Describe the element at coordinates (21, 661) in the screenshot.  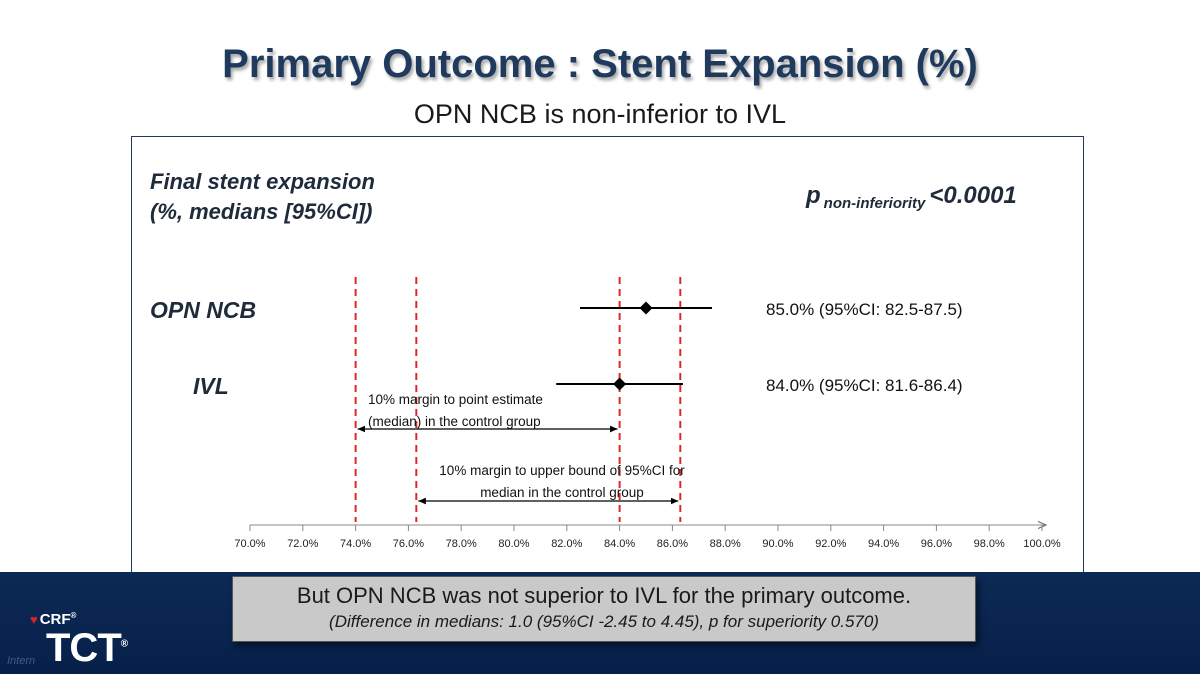
I see `logo-footer-text: Intern` at that location.